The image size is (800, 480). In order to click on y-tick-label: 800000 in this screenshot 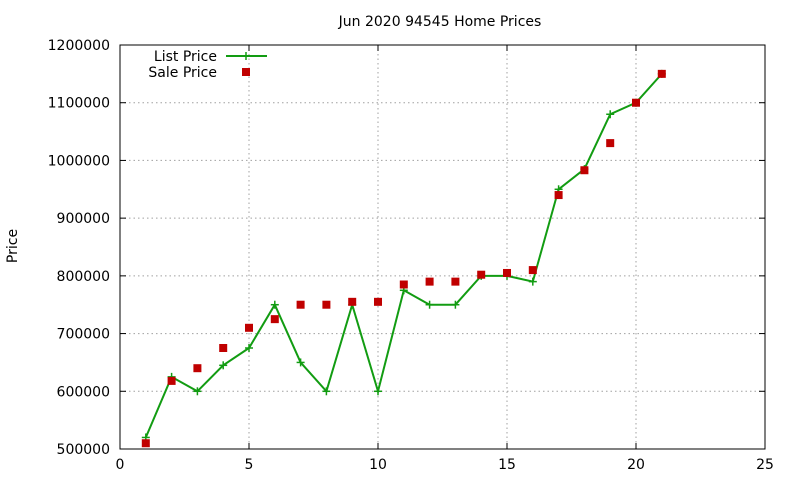, I will do `click(83, 277)`.